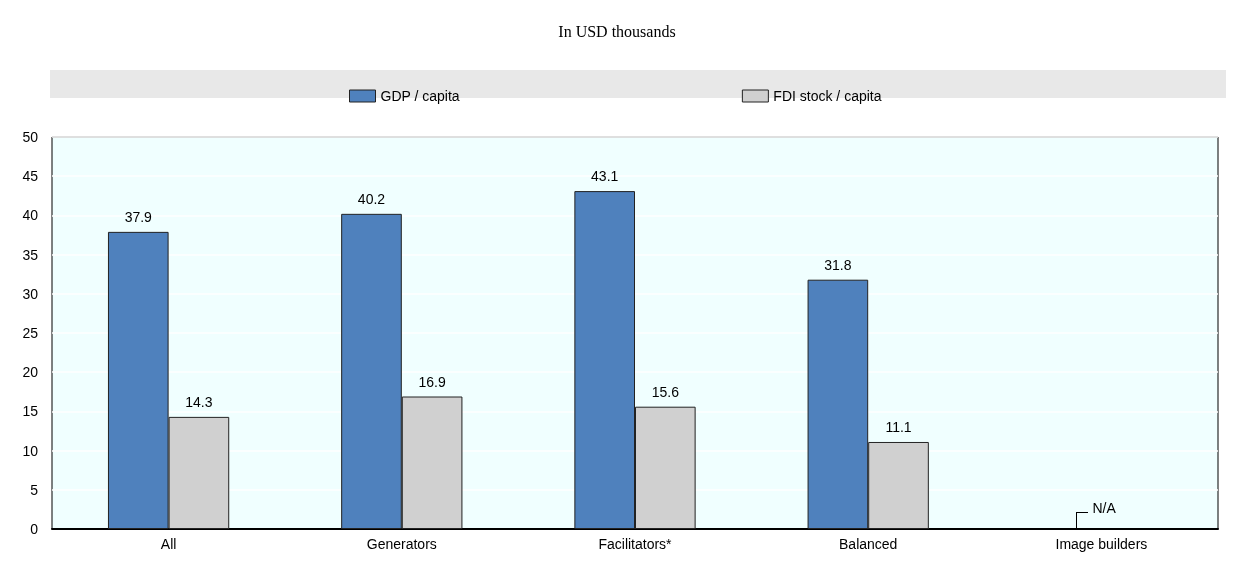  Describe the element at coordinates (898, 426) in the screenshot. I see `data-label: 11.1` at that location.